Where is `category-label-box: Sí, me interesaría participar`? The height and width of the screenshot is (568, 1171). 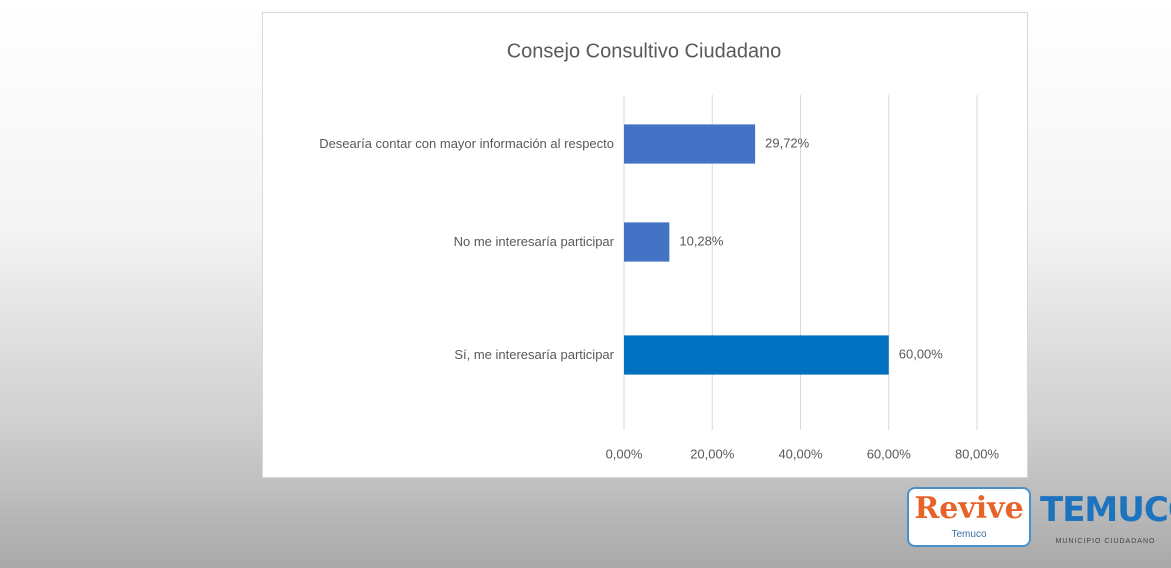
category-label-box: Sí, me interesaría participar is located at coordinates (534, 355).